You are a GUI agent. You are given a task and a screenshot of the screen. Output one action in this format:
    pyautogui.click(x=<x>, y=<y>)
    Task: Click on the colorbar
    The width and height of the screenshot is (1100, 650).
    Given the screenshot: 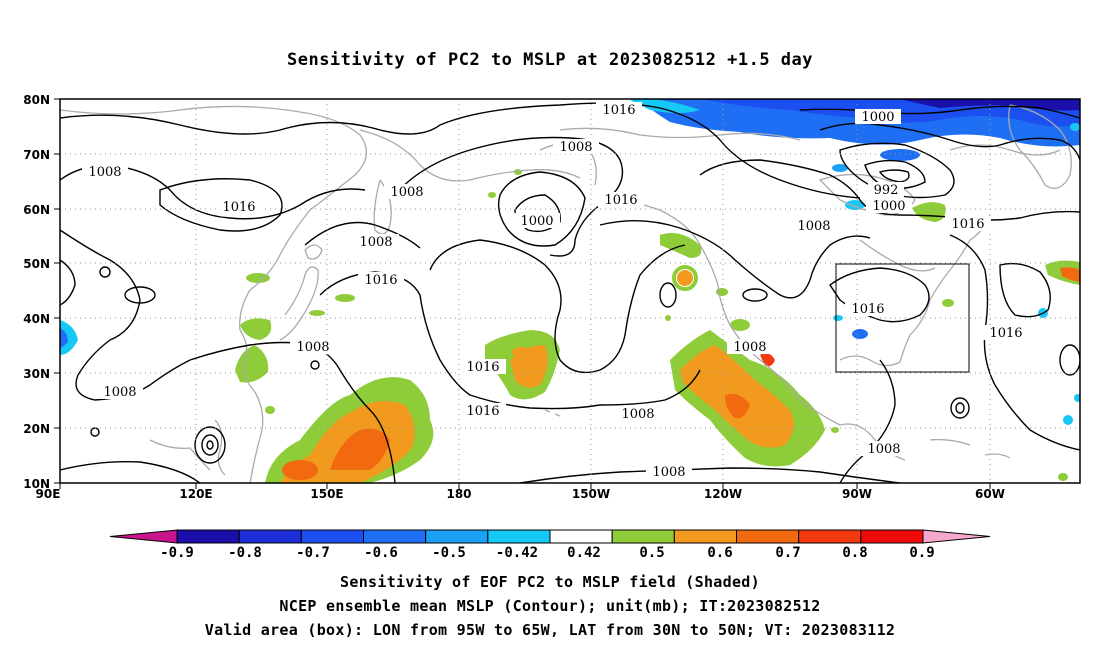 What is the action you would take?
    pyautogui.click(x=550, y=536)
    